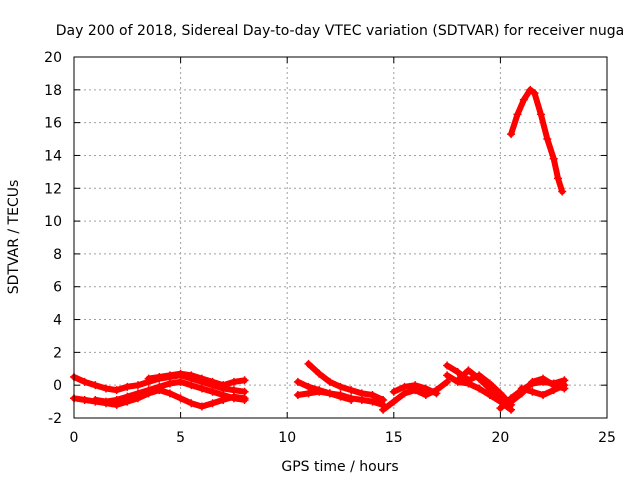 The image size is (640, 485). I want to click on series-track-p, so click(537, 140).